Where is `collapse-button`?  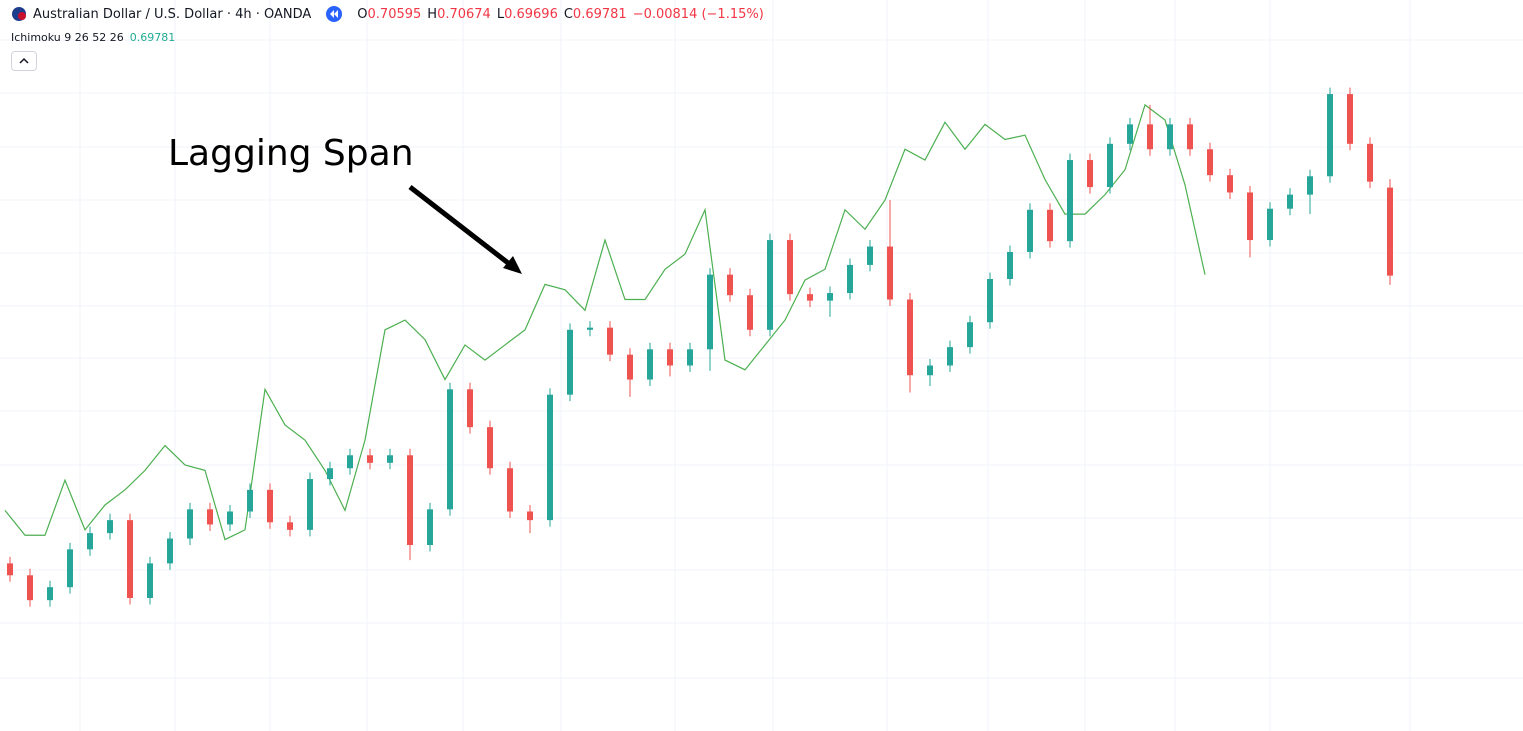
collapse-button is located at coordinates (24, 61).